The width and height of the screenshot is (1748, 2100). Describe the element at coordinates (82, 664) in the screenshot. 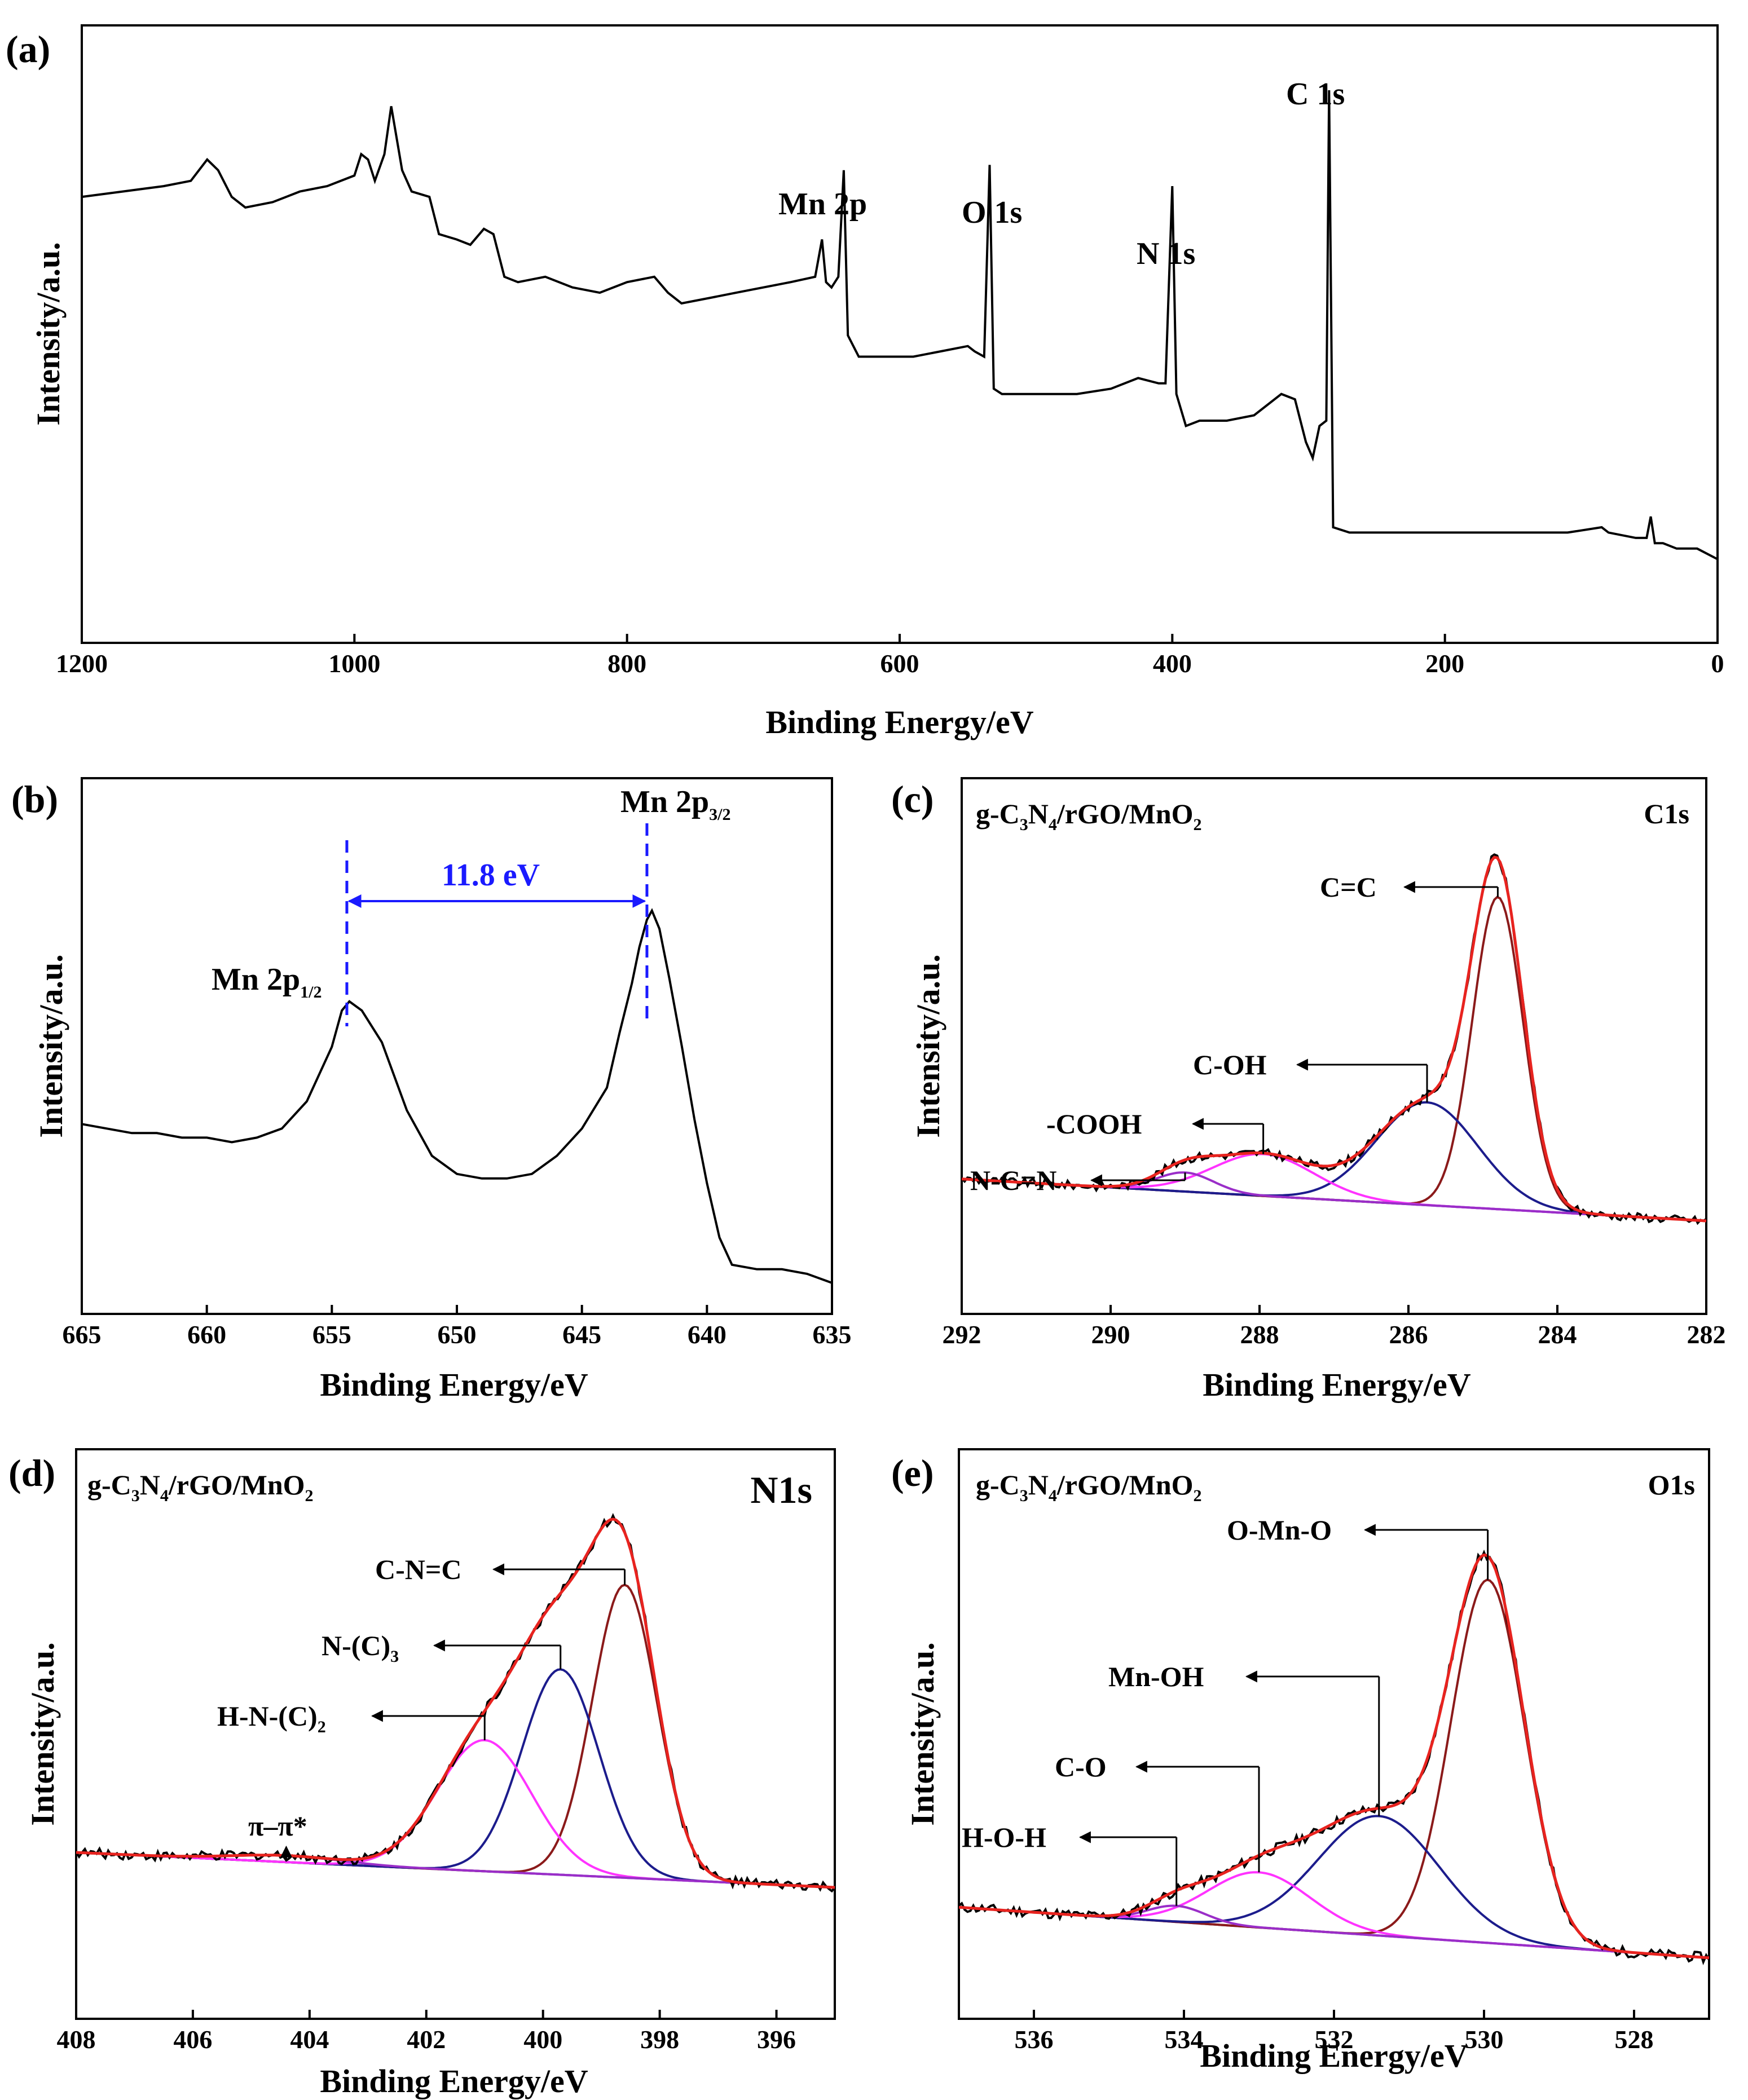

I see `x-tick-label-a-0: 1200` at that location.